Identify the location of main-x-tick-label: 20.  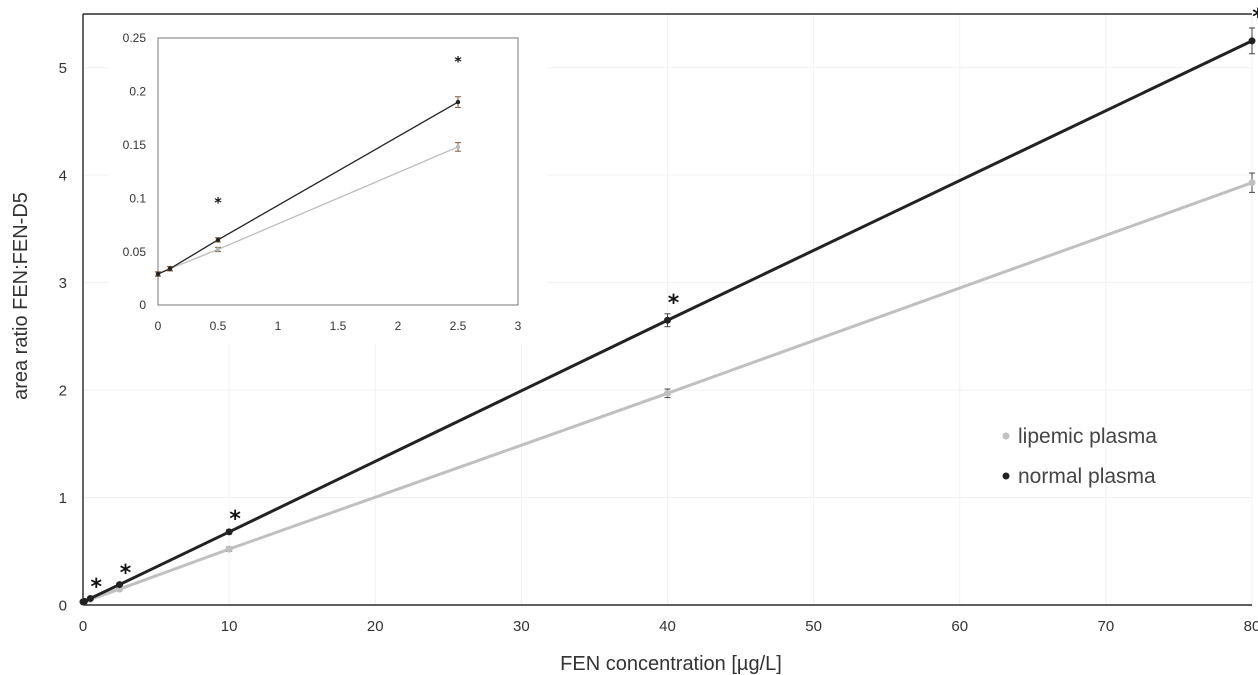
(375, 626).